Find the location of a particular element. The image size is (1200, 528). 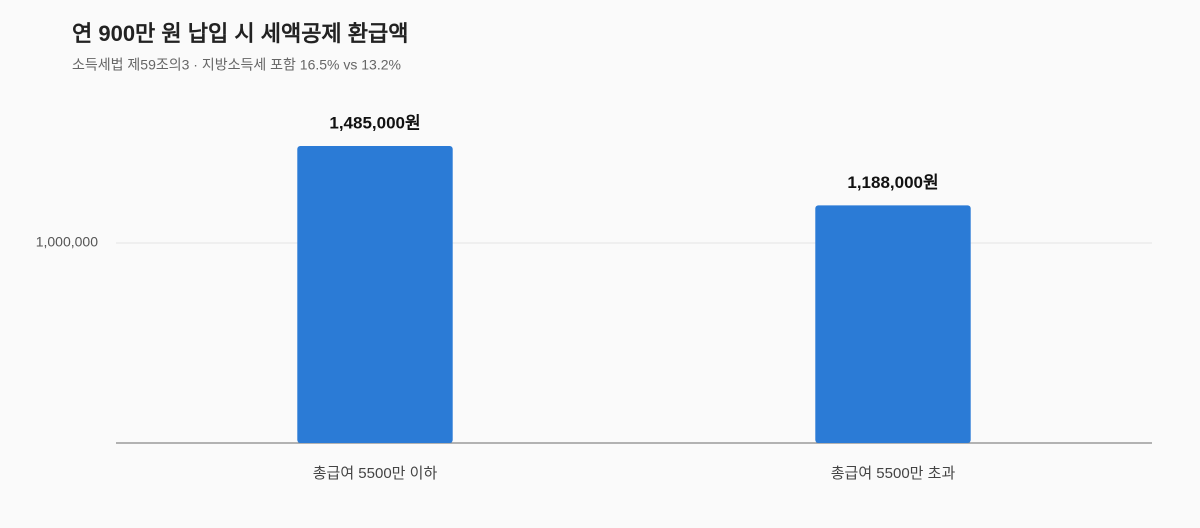

chart-title: 연 900만 원 납입 시 세액공제 환급액 is located at coordinates (240, 33).